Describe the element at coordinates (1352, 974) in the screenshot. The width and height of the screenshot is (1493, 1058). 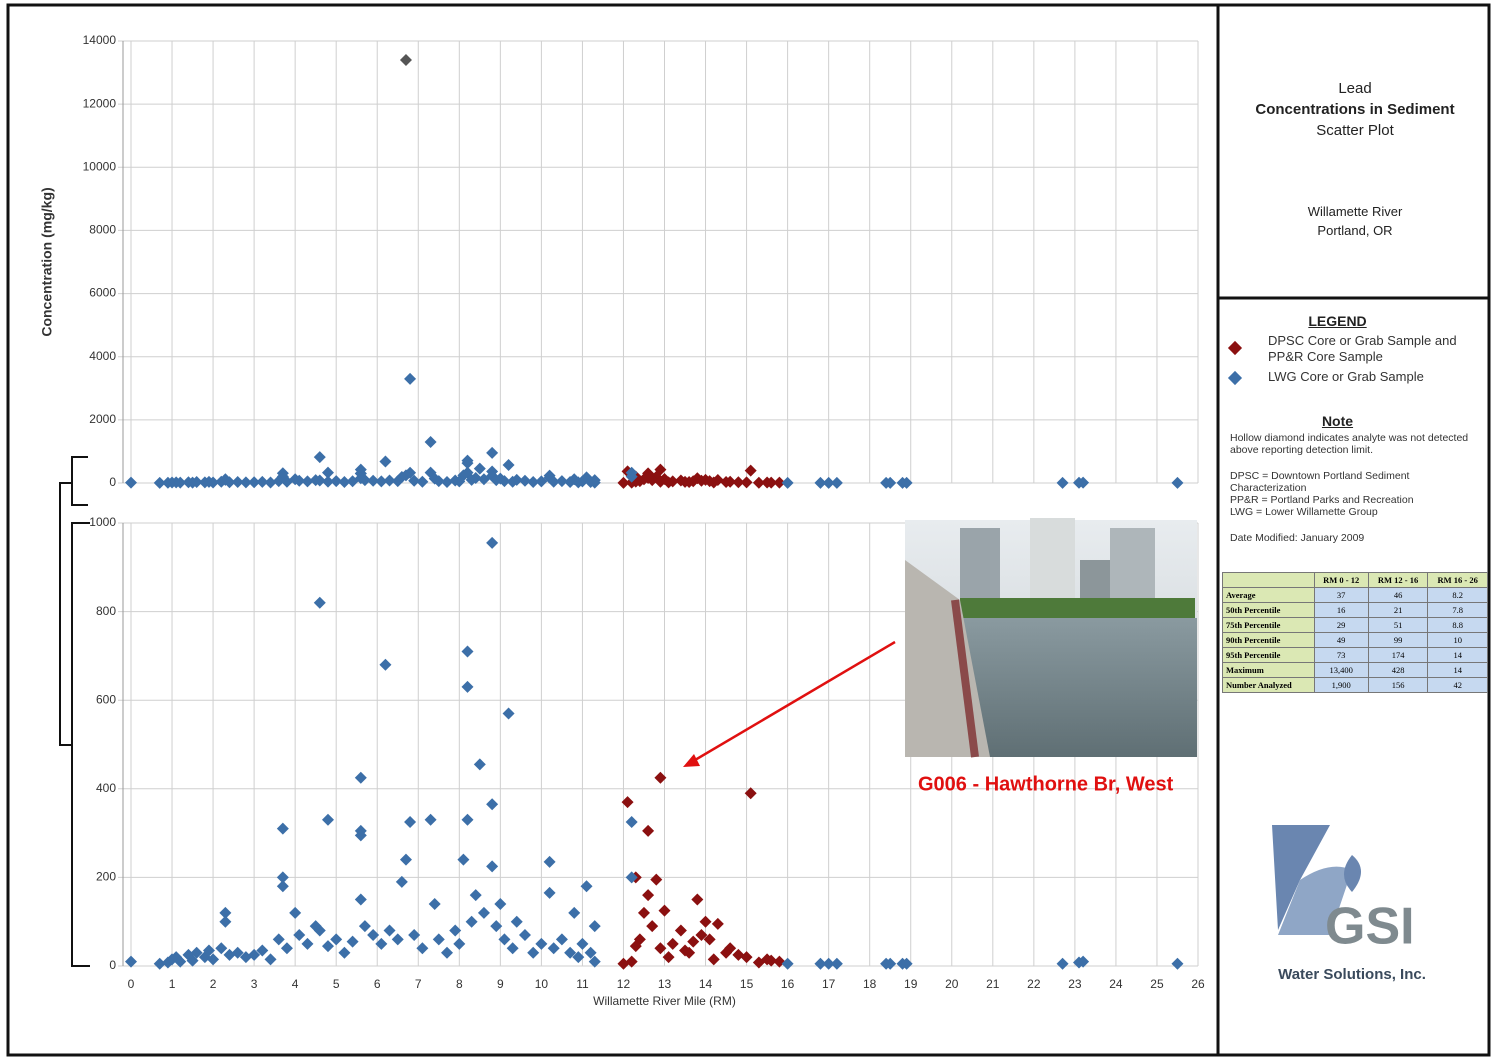
I see `logo-subtext: Water Solutions, Inc.` at that location.